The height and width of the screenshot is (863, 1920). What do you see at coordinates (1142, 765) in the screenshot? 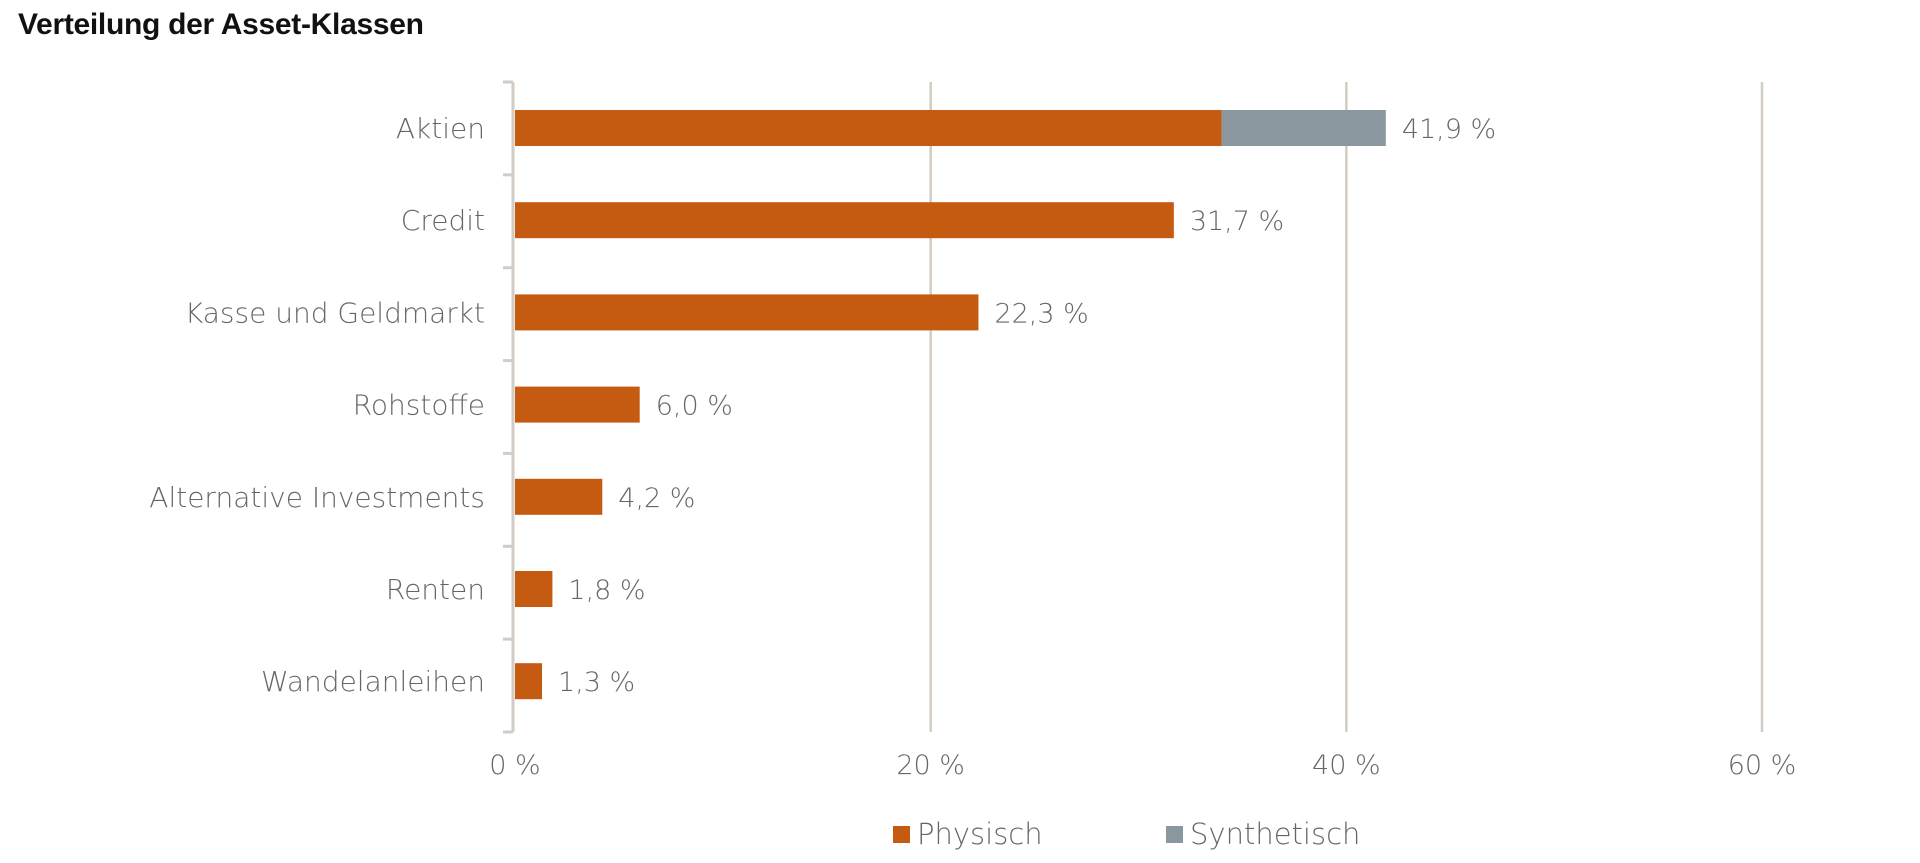
I see `x-tick-labels: 0 % 20 % 40 % 60 %` at bounding box center [1142, 765].